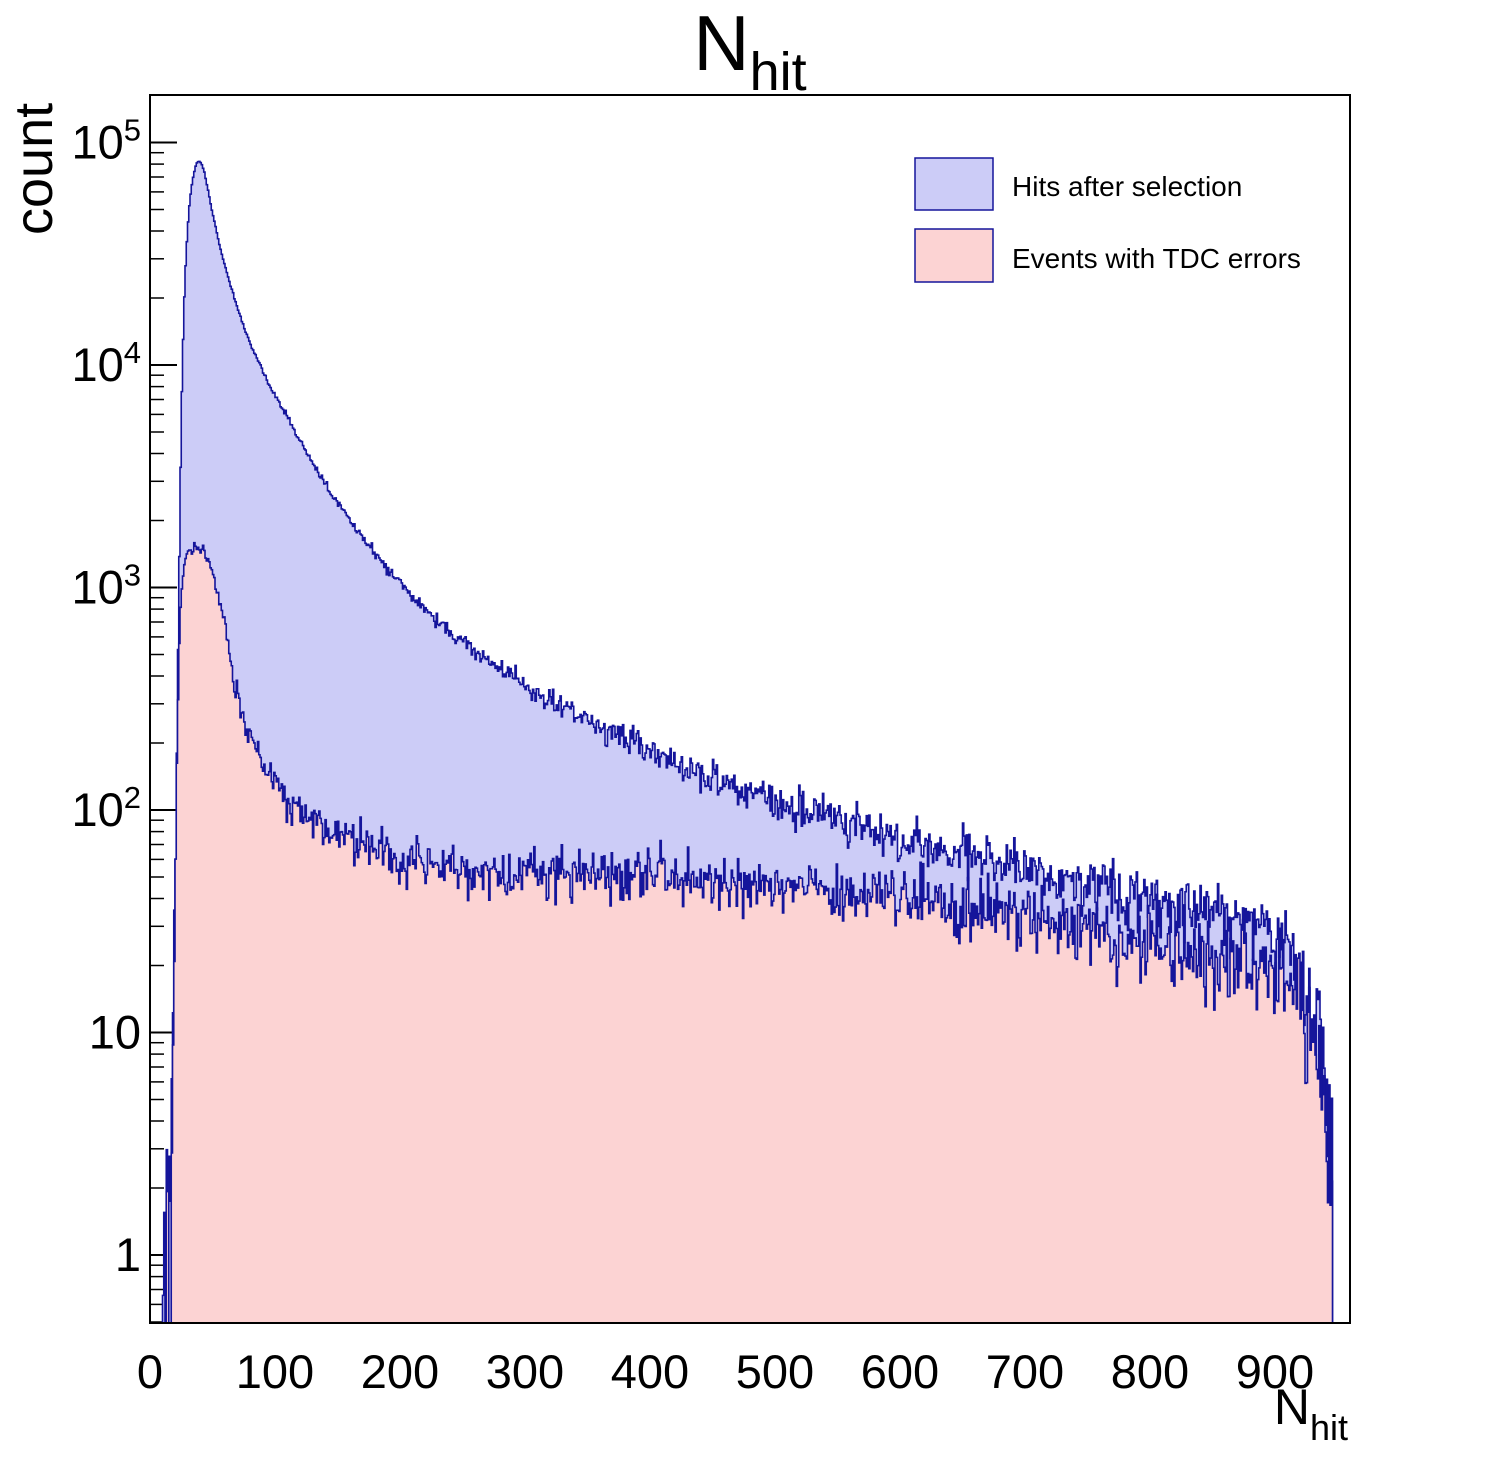  I want to click on y-tick-label: 10, so click(115, 1032).